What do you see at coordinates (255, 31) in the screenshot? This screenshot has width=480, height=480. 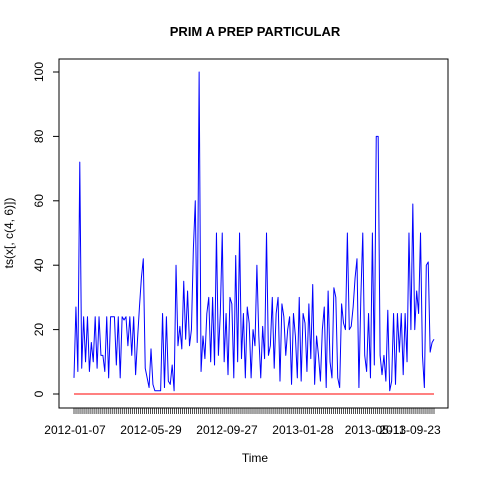 I see `chart-title: PRIM A PREP PARTICULAR` at bounding box center [255, 31].